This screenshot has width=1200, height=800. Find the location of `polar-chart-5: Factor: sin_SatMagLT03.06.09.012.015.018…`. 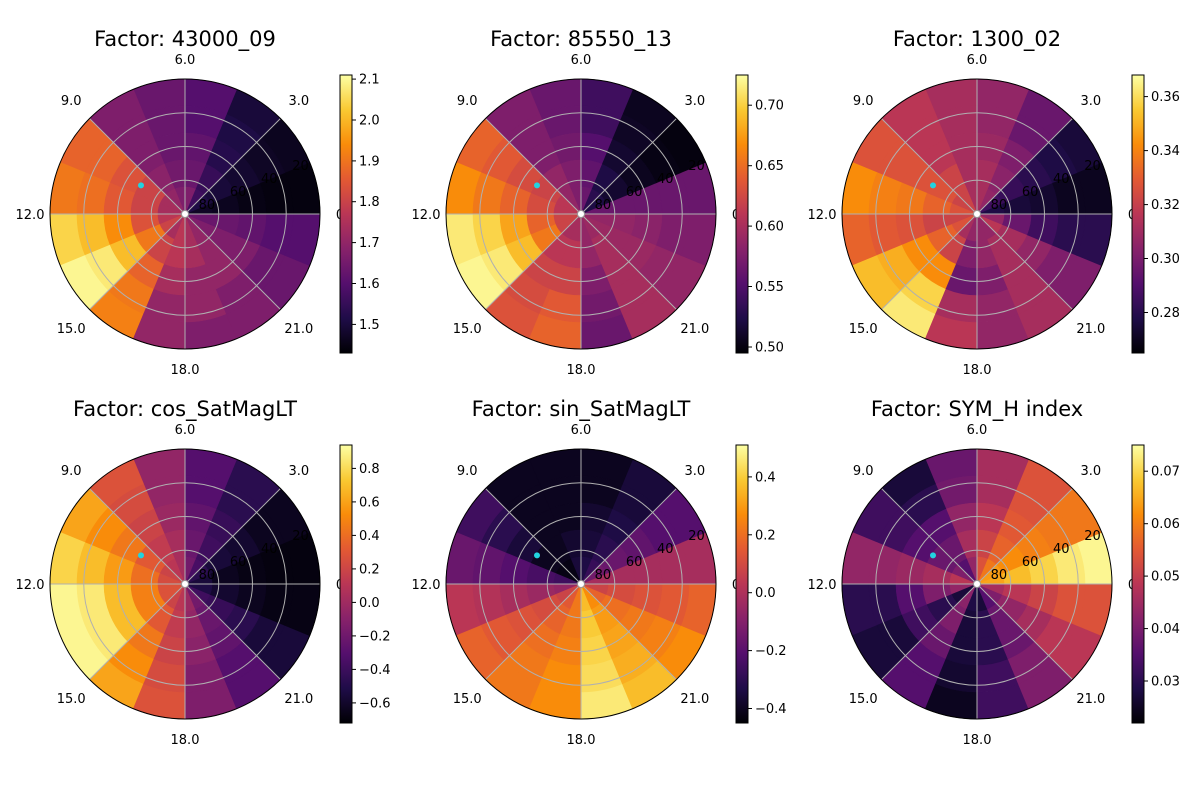

polar-chart-5: Factor: sin_SatMagLT03.06.09.012.015.018… is located at coordinates (599, 572).